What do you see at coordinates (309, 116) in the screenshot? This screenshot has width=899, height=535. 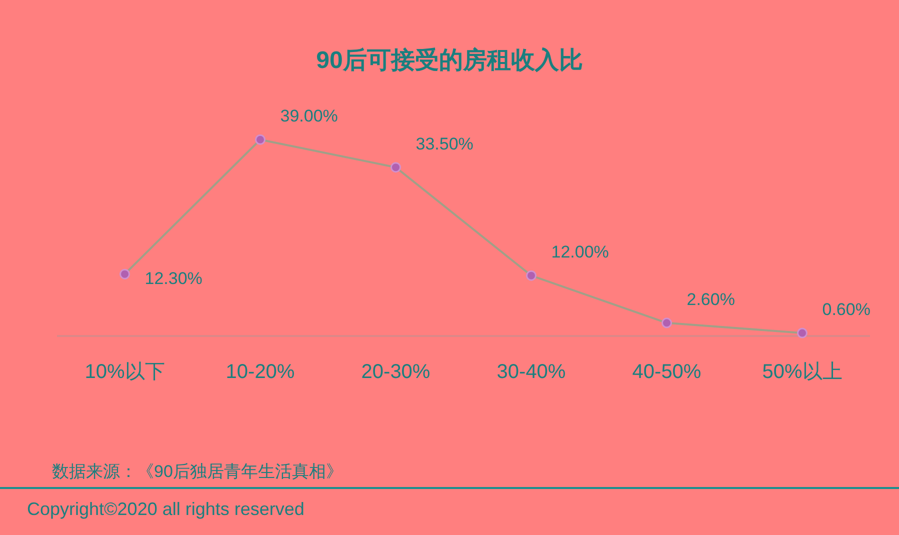 I see `data-label: 39.00%` at bounding box center [309, 116].